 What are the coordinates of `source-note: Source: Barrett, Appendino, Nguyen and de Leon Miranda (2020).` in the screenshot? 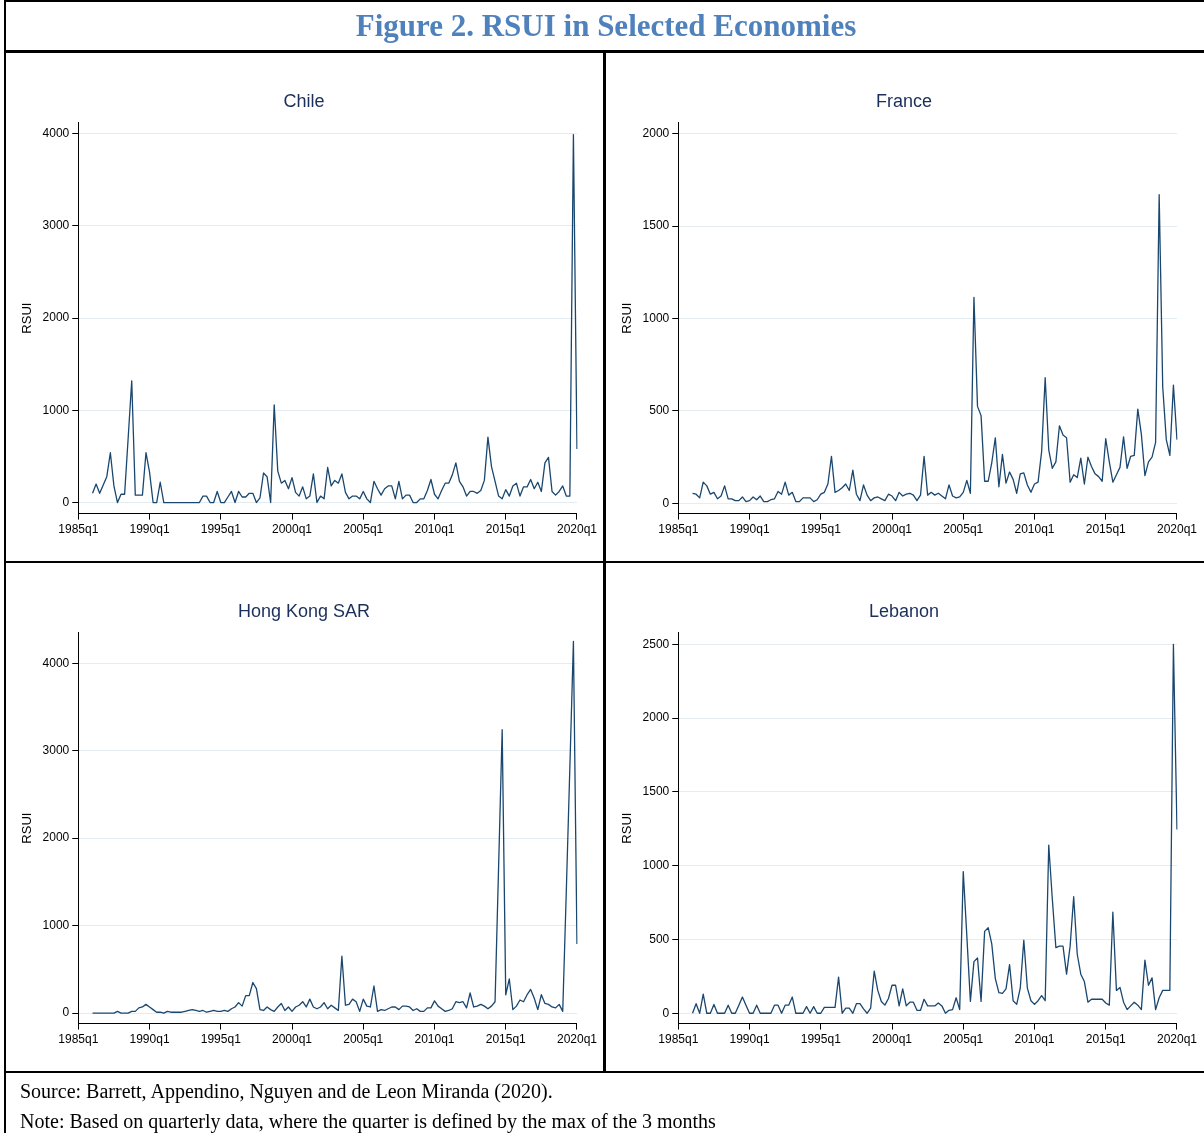 It's located at (287, 1091).